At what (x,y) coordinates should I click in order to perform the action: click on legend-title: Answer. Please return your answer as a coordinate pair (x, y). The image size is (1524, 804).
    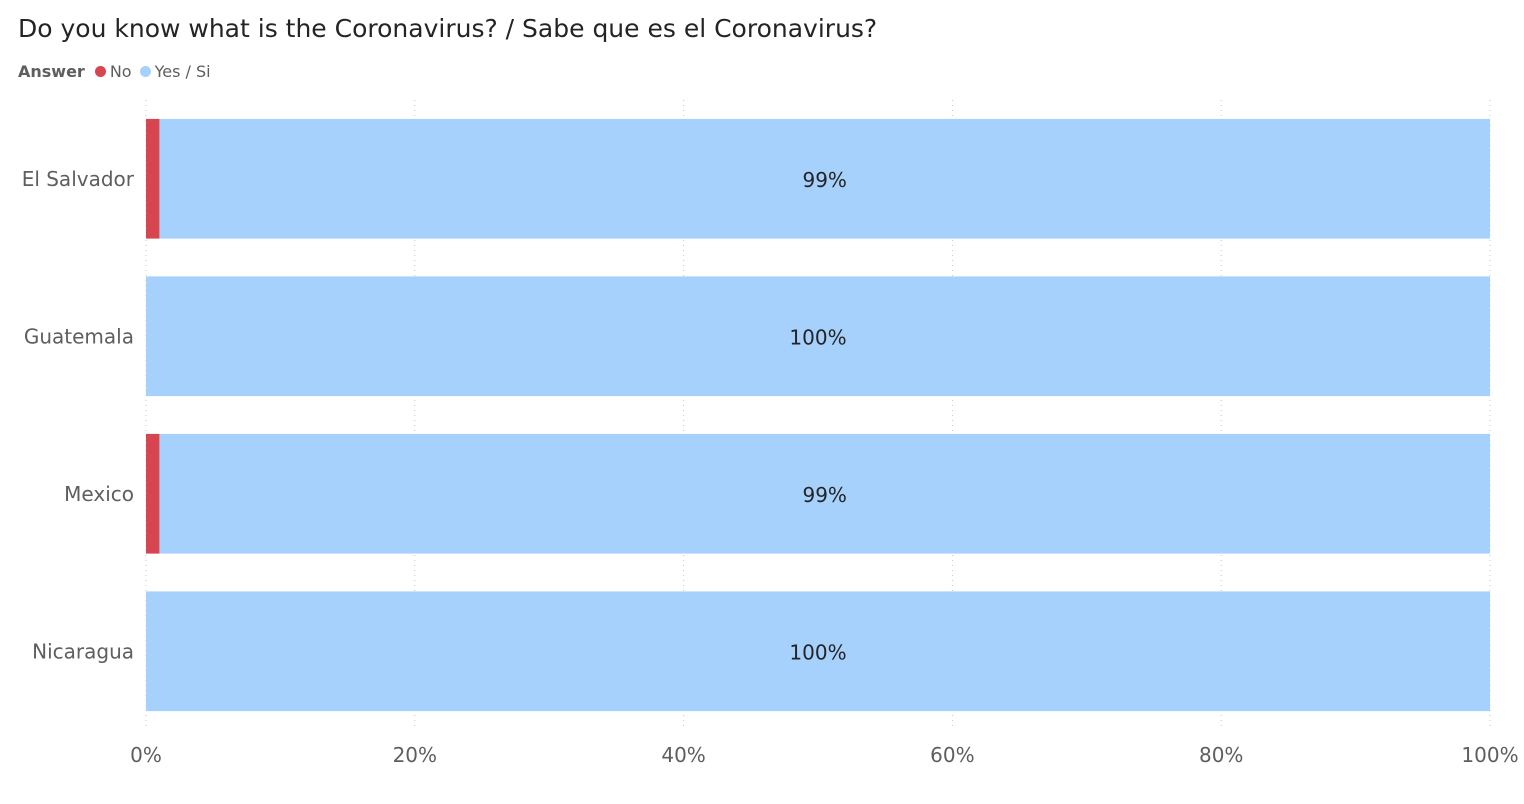
    Looking at the image, I should click on (51, 71).